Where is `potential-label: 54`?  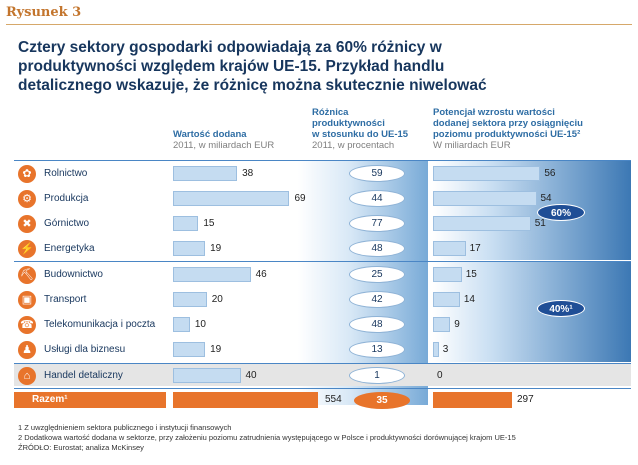
potential-label: 54 is located at coordinates (546, 198).